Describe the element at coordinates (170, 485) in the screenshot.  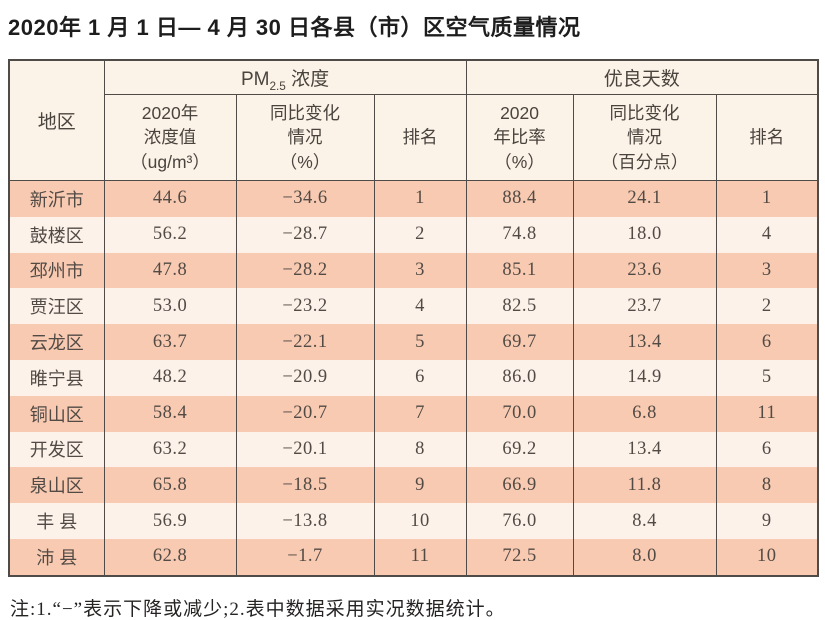
I see `cell-pm-value: 65.8` at that location.